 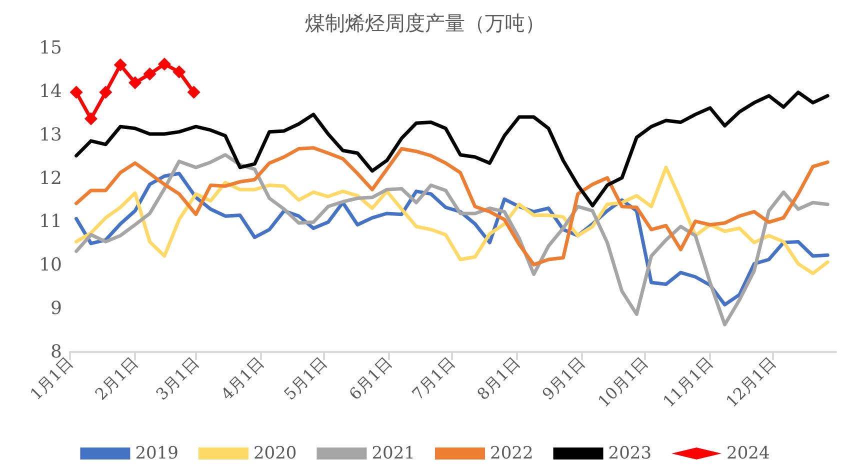 What do you see at coordinates (177, 378) in the screenshot?
I see `x-tick-label: 3月1日` at bounding box center [177, 378].